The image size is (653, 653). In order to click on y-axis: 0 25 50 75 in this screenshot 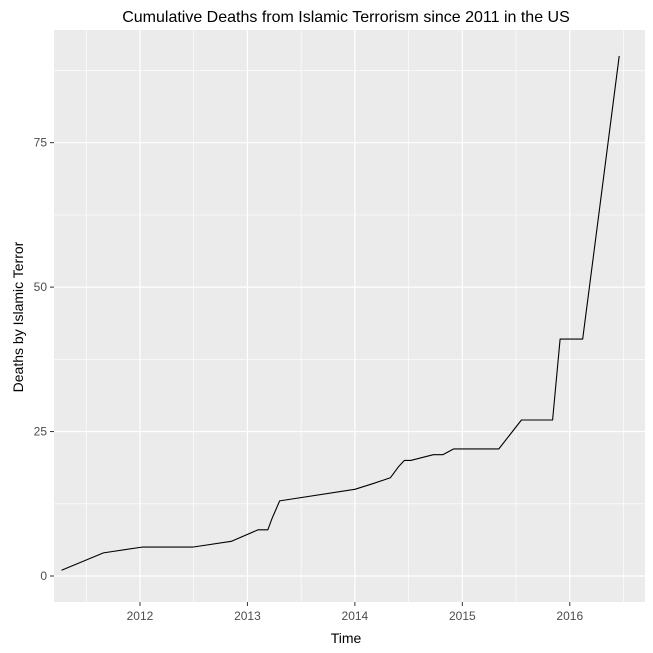, I will do `click(44, 359)`.